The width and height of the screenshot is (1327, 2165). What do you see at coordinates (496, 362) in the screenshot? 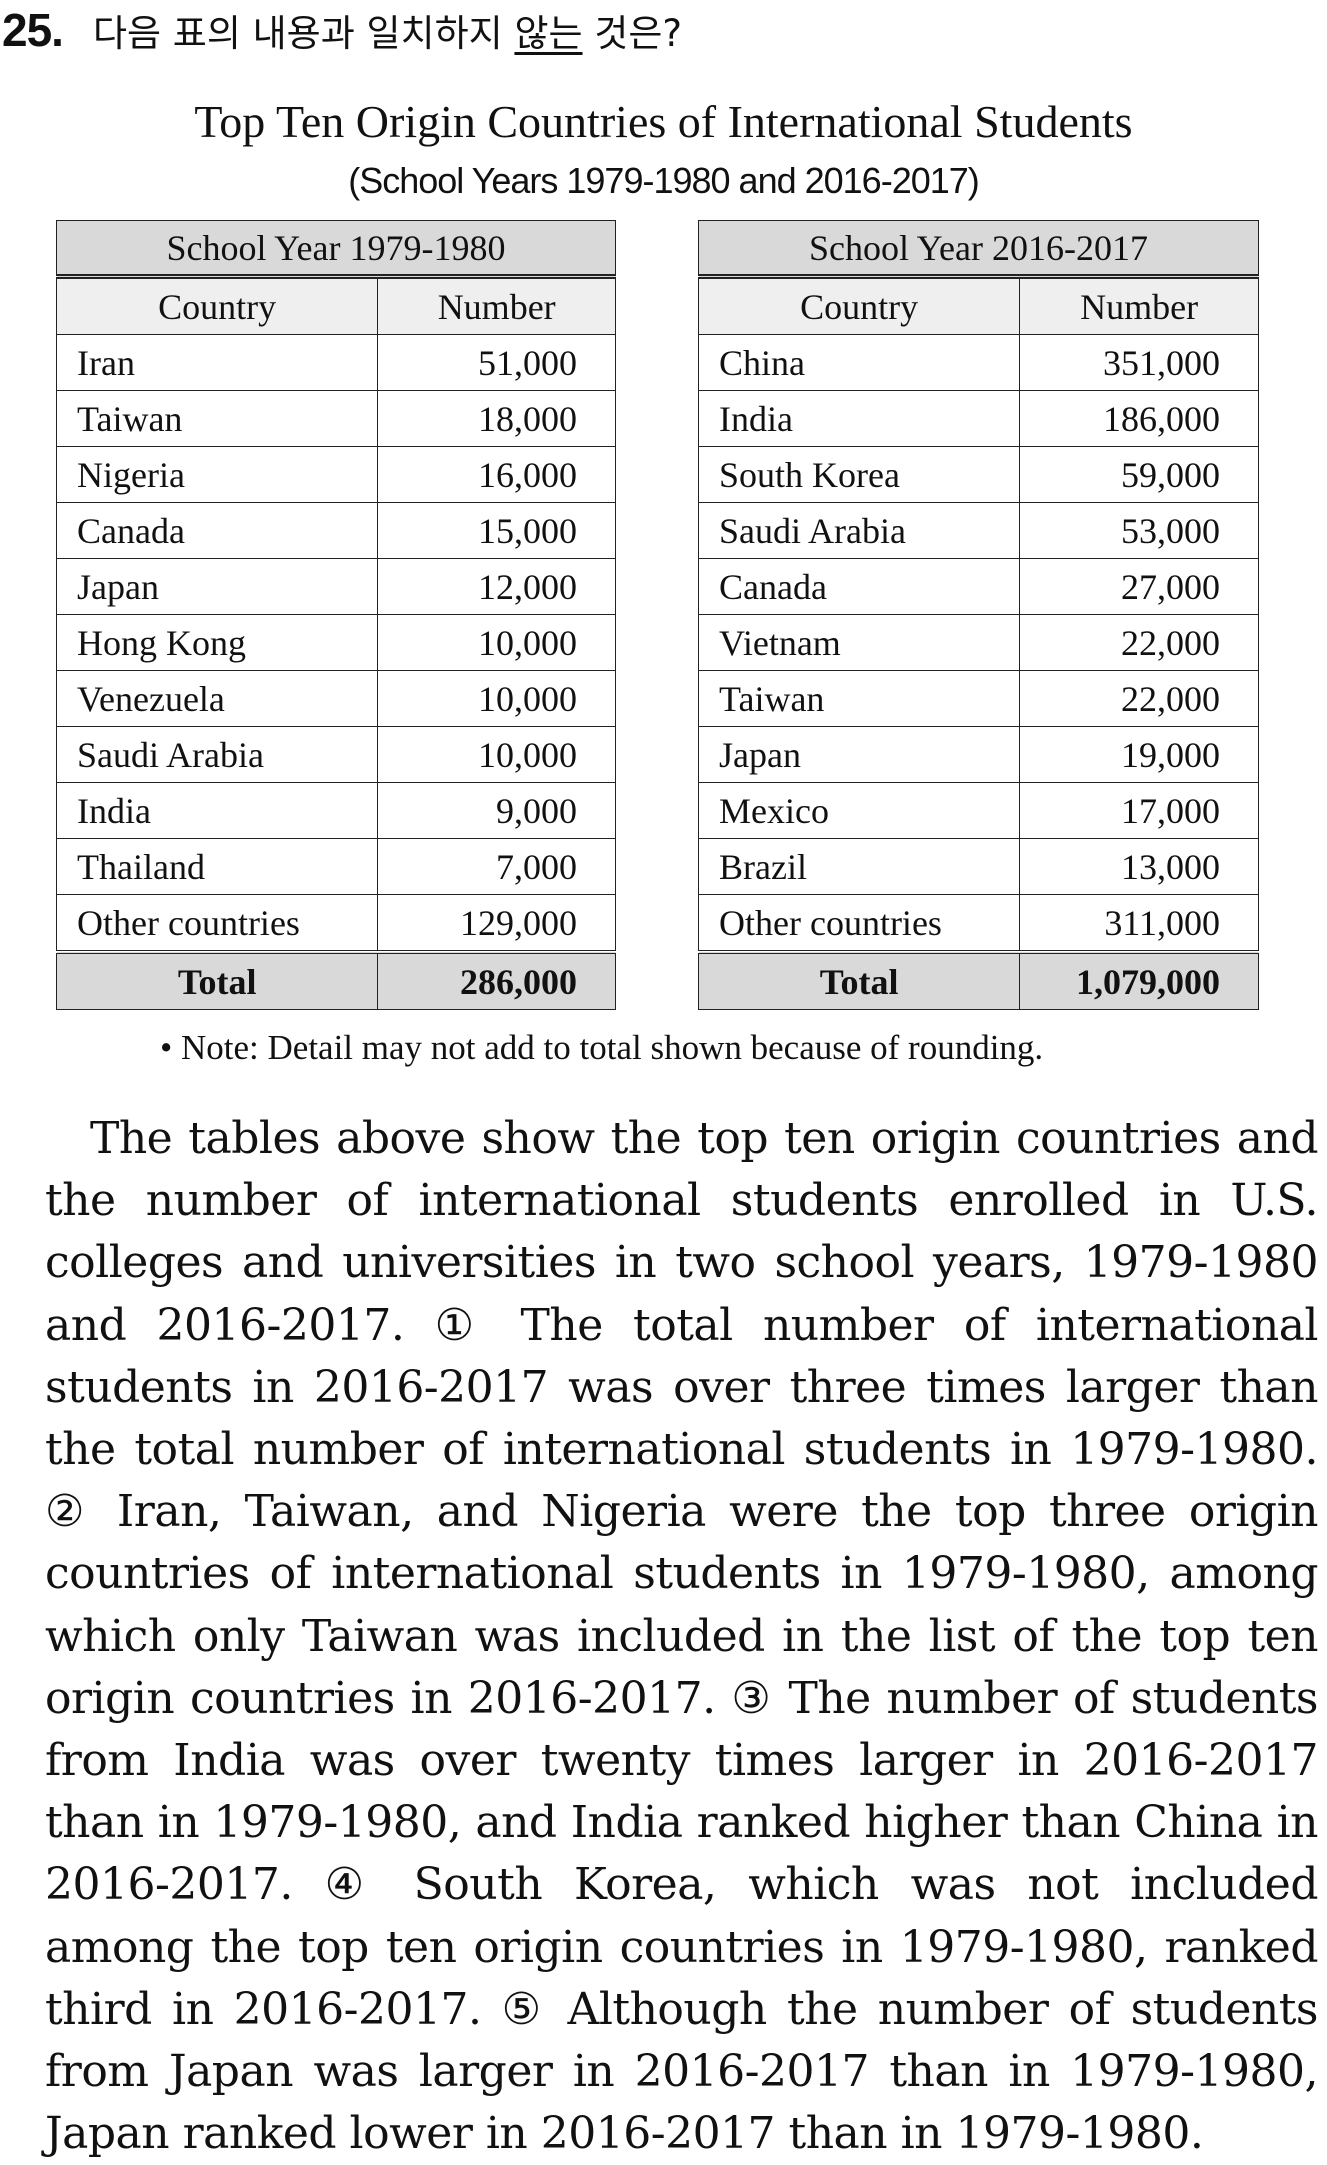
I see `number-cell: 51,000` at bounding box center [496, 362].